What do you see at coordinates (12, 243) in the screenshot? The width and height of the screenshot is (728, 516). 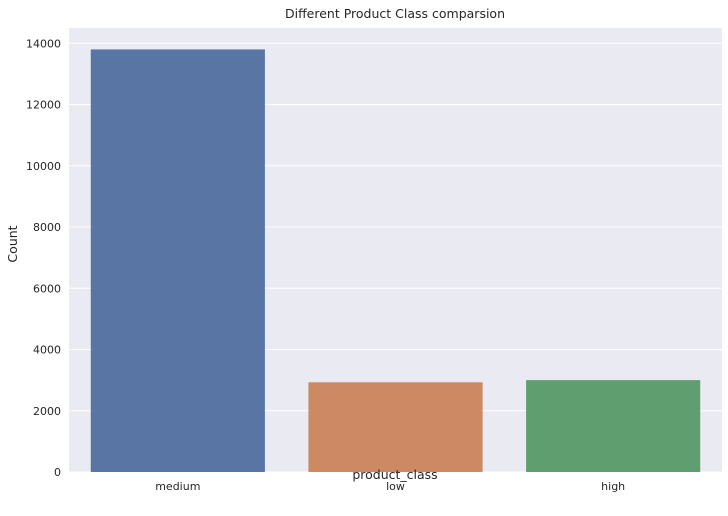 I see `y-axis-label: Count` at bounding box center [12, 243].